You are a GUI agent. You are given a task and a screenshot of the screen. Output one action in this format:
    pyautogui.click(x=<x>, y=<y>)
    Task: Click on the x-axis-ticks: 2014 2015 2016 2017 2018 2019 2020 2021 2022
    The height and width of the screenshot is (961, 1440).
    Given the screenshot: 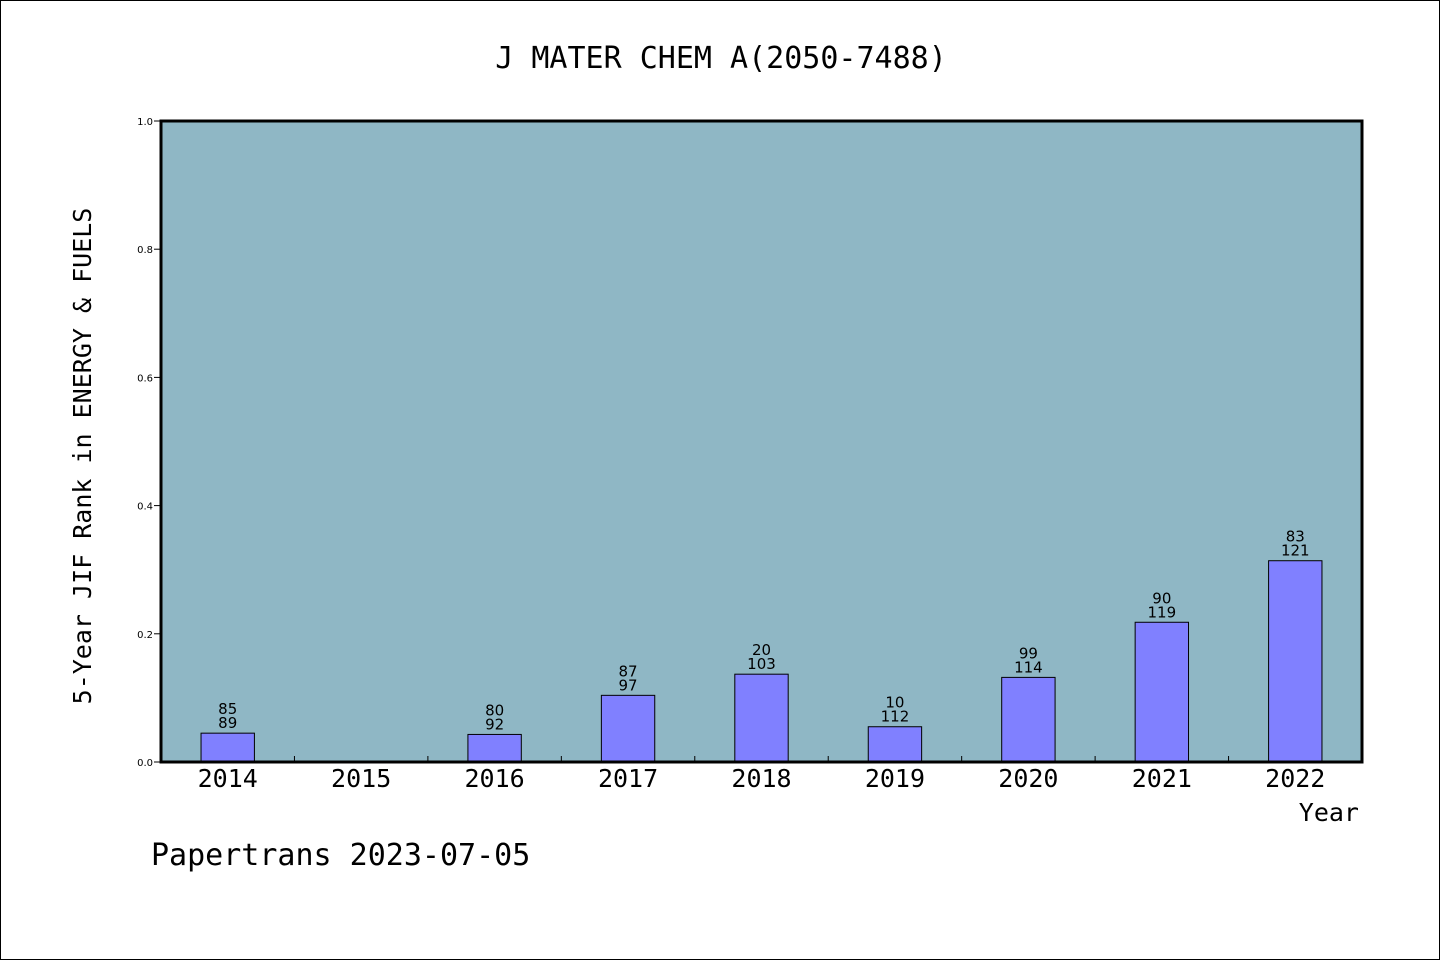 What is the action you would take?
    pyautogui.click(x=761, y=774)
    